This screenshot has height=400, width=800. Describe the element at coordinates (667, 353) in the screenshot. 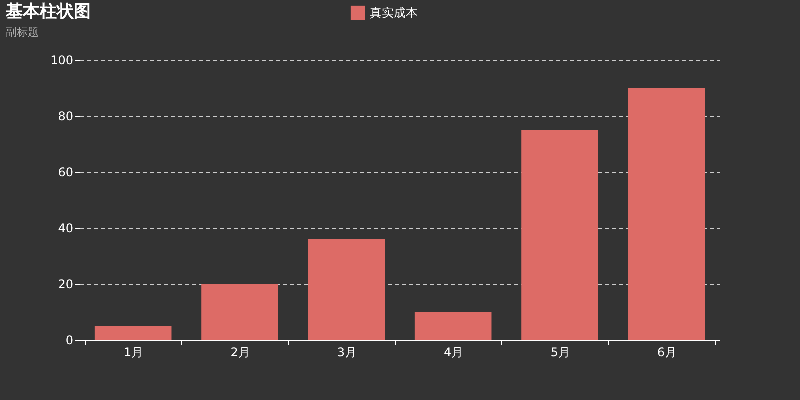

I see `x-tick-label: 6月` at that location.